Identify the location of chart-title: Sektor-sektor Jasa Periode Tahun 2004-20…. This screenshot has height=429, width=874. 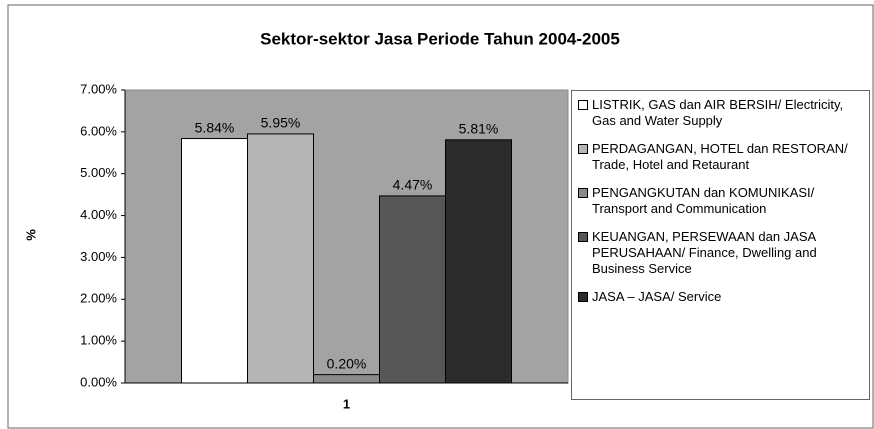
(440, 38).